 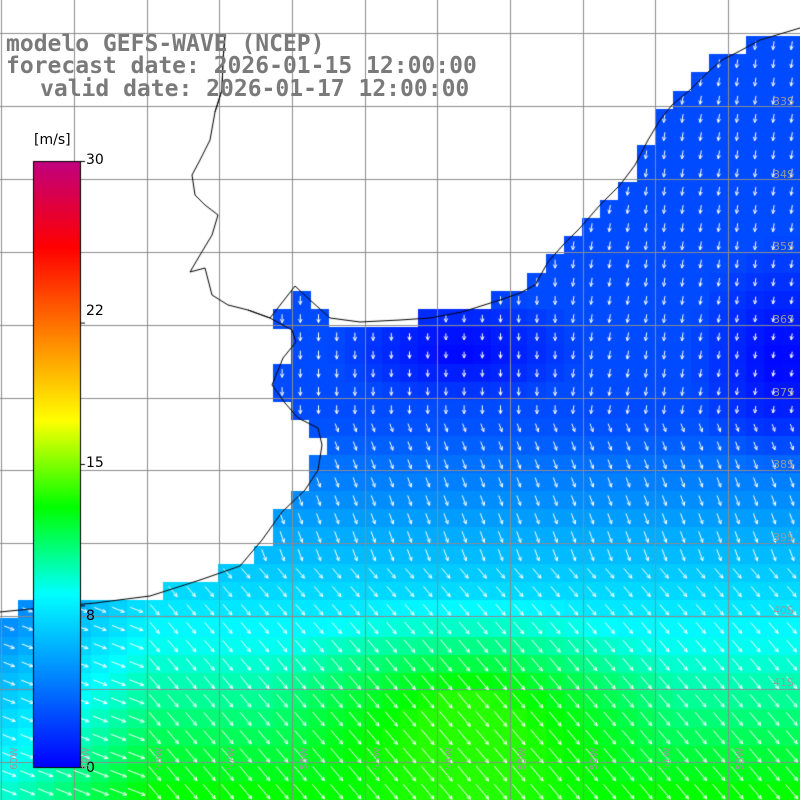 I want to click on lat-label-33s: 33S, so click(x=783, y=101).